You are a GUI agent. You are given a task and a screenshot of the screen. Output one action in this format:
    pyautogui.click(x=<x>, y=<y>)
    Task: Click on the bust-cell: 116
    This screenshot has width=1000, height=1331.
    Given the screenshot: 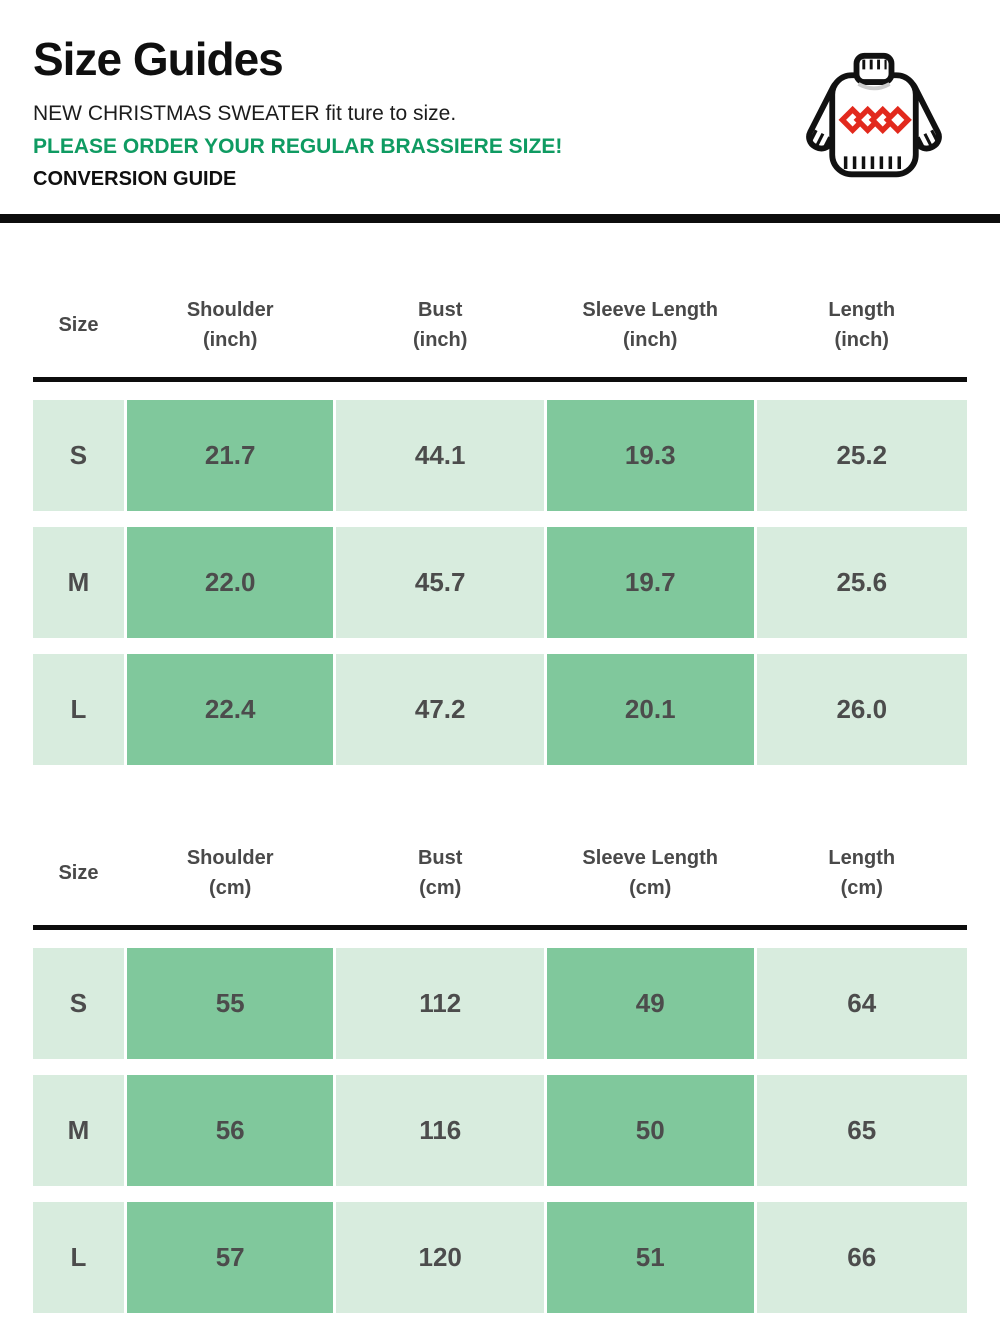 What is the action you would take?
    pyautogui.click(x=440, y=1130)
    